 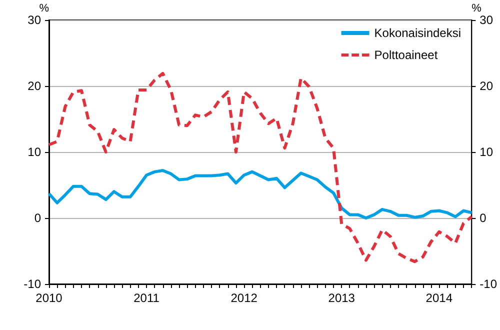 I want to click on y-tick-label: 10, so click(x=35, y=152).